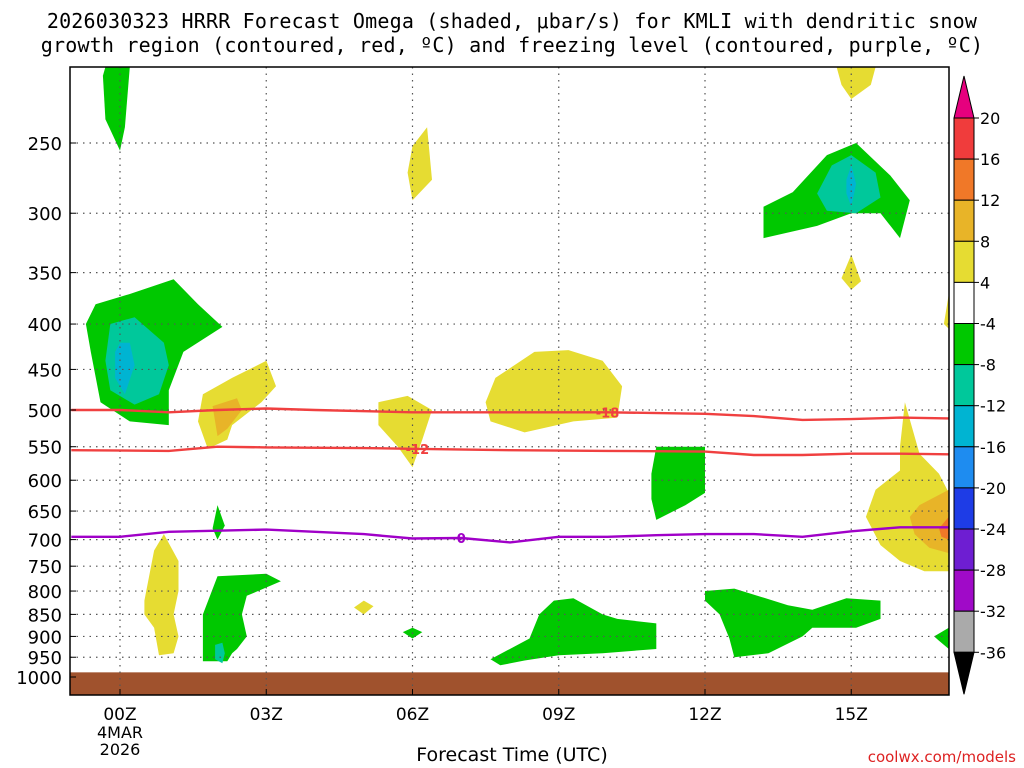 The width and height of the screenshot is (1024, 768). Describe the element at coordinates (979, 385) in the screenshot. I see `omega-colorbar: 20 16 12 8 4 -4 -8 -12 -16 -20 -24 -28 -32 -36` at that location.